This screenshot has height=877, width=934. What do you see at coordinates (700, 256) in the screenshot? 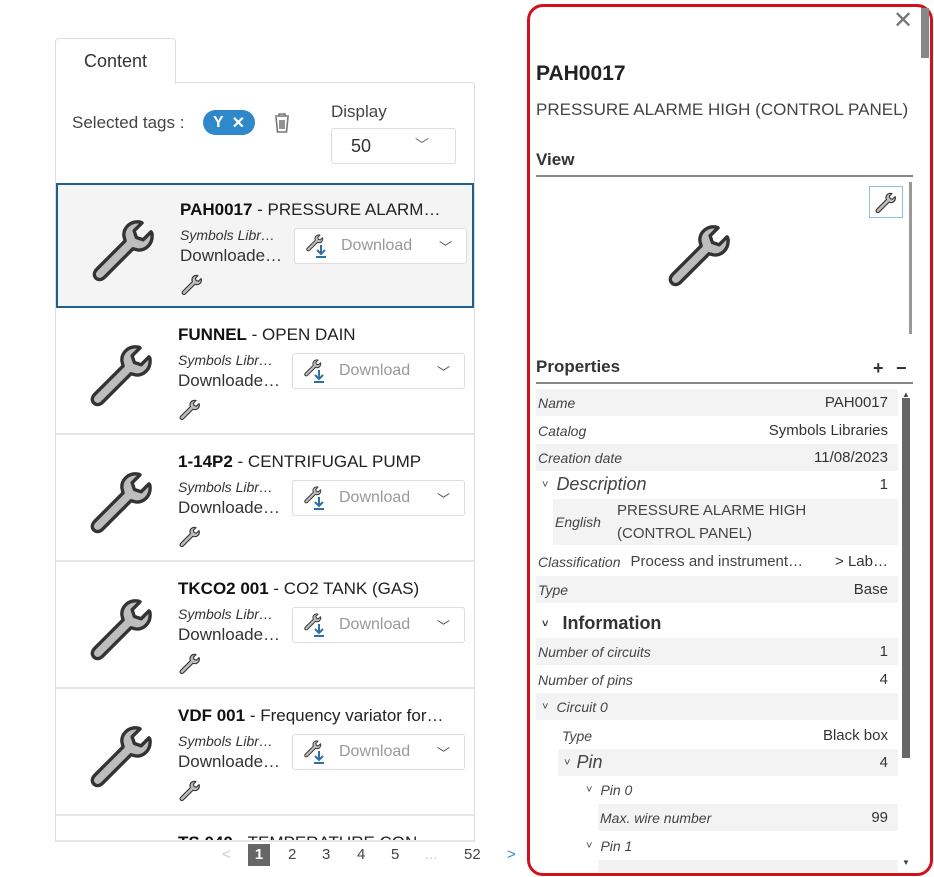
I see `wrench-preview-icon` at bounding box center [700, 256].